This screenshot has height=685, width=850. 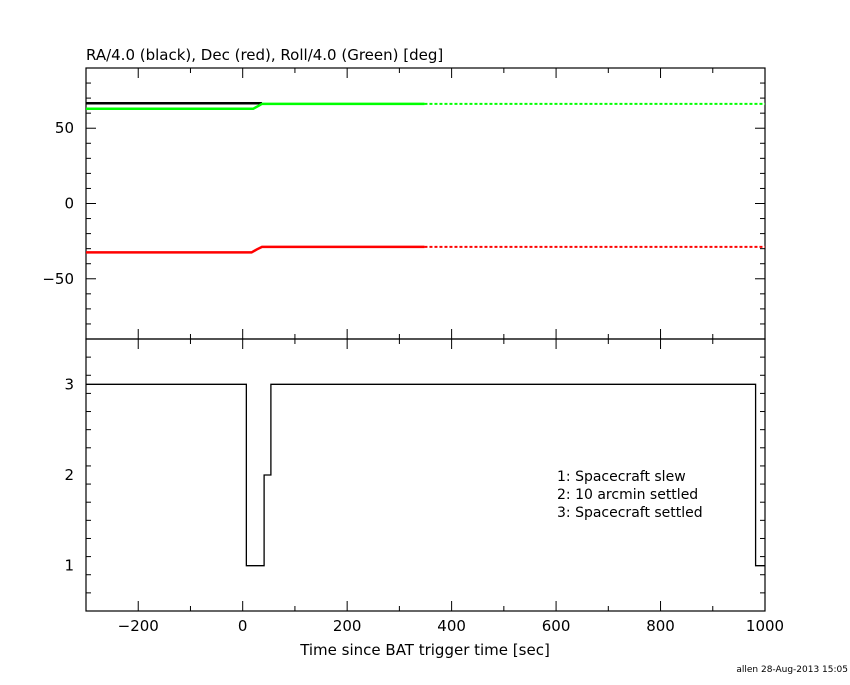 What do you see at coordinates (630, 513) in the screenshot?
I see `legend-item-3: 3: Spacecraft settled` at bounding box center [630, 513].